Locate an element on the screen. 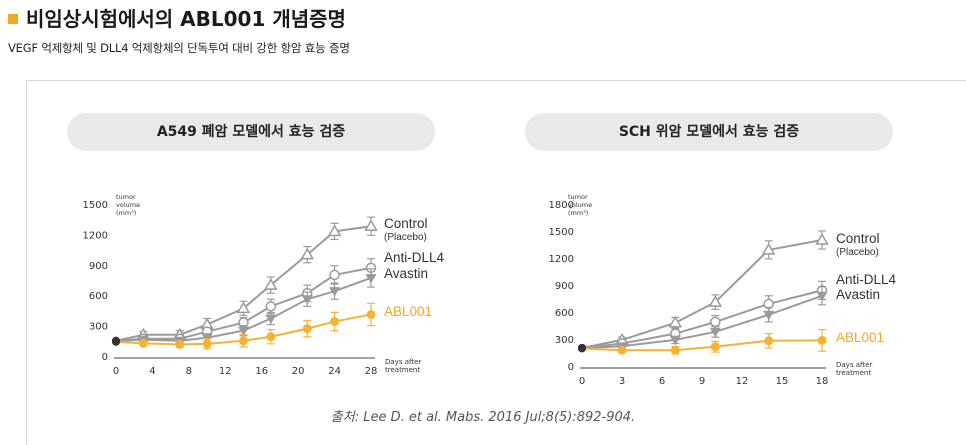 The height and width of the screenshot is (445, 966). title-bullet-icon is located at coordinates (13, 19).